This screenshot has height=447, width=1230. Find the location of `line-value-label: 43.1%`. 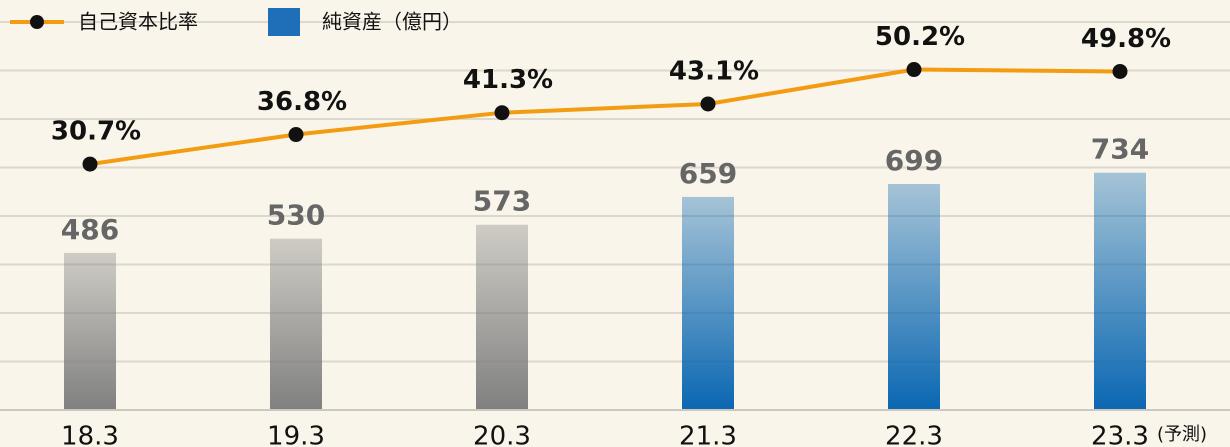

line-value-label: 43.1% is located at coordinates (714, 71).